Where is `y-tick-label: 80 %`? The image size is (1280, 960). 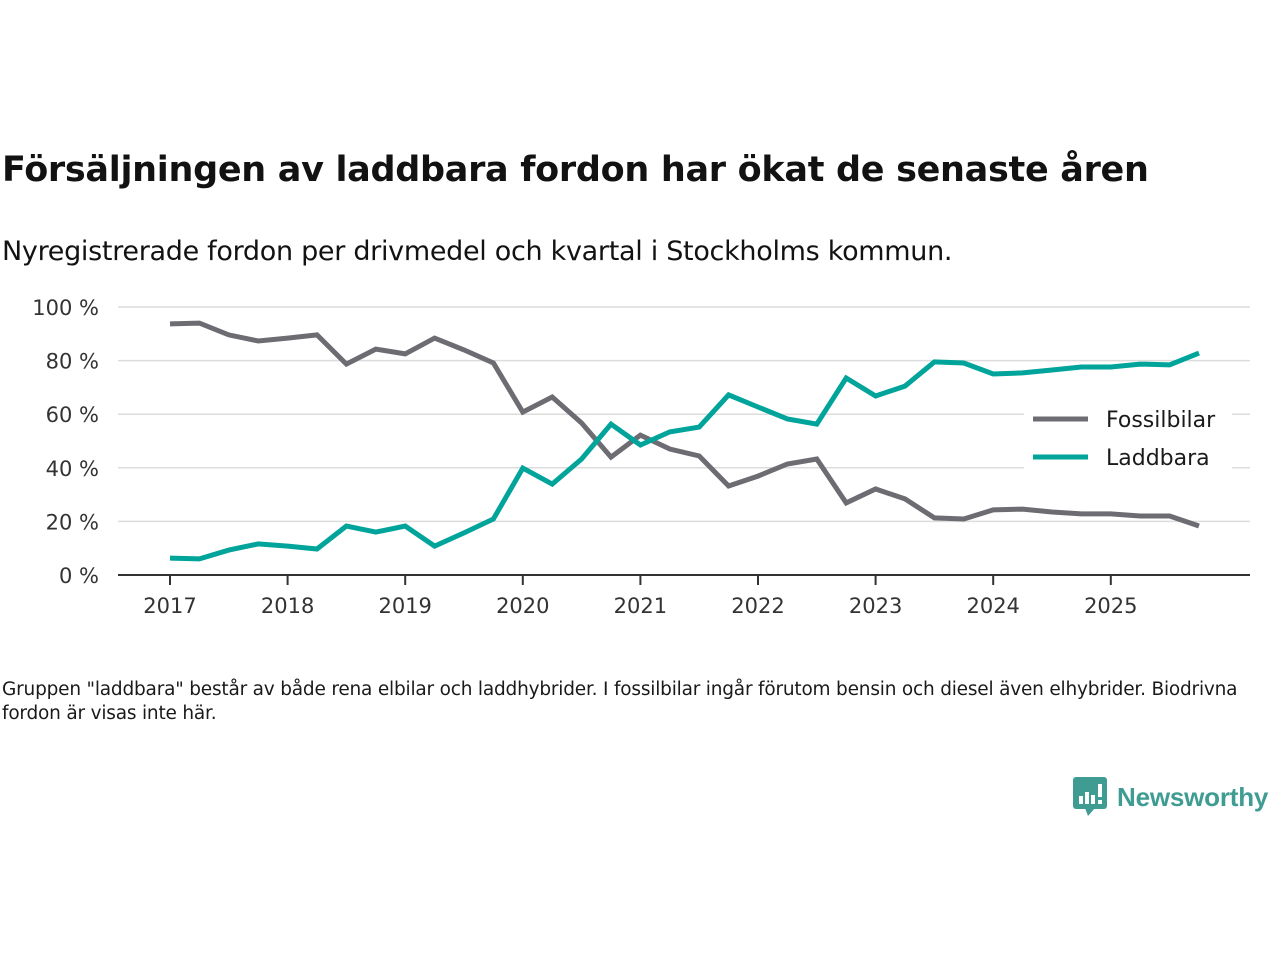 y-tick-label: 80 % is located at coordinates (72, 362).